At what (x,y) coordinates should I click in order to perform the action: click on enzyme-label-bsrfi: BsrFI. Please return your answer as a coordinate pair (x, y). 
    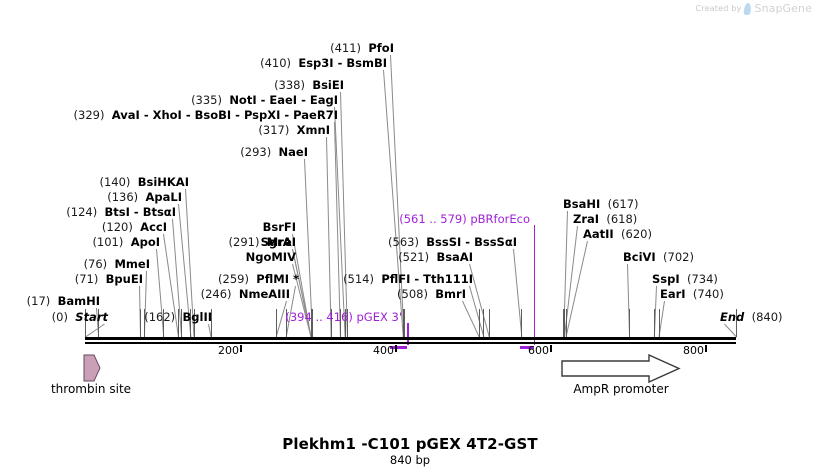
    Looking at the image, I should click on (279, 227).